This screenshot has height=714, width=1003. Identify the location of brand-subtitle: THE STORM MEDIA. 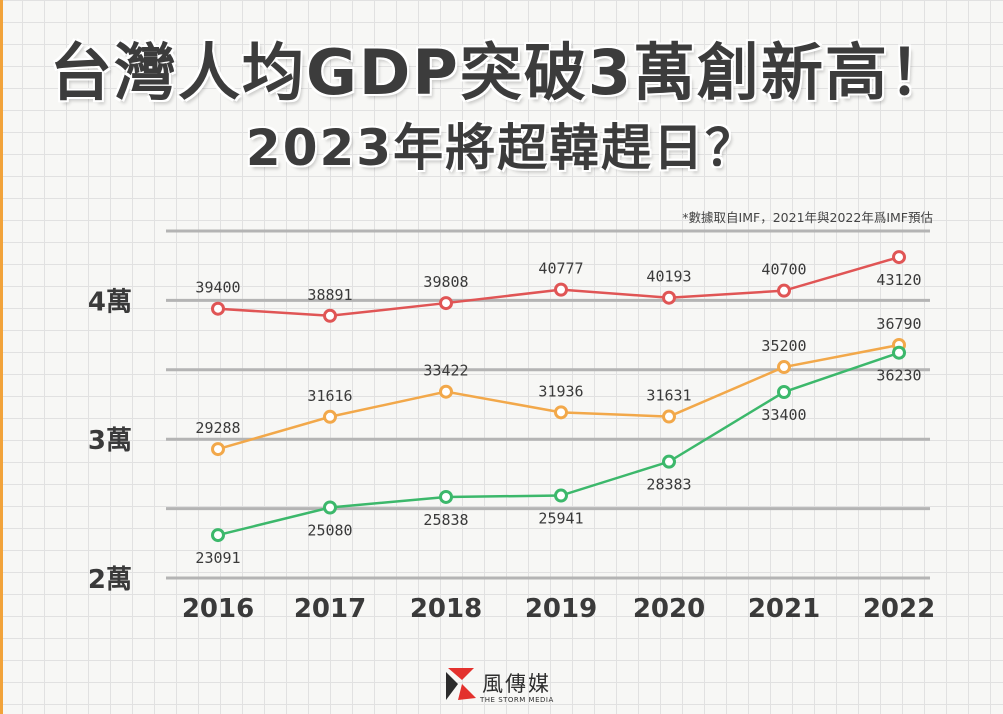
(517, 700).